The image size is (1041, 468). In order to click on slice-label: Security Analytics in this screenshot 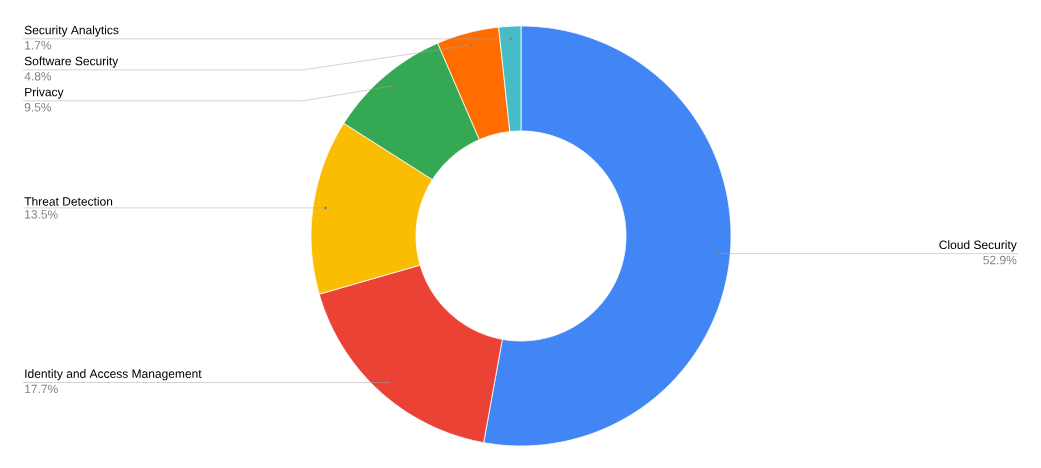, I will do `click(71, 31)`.